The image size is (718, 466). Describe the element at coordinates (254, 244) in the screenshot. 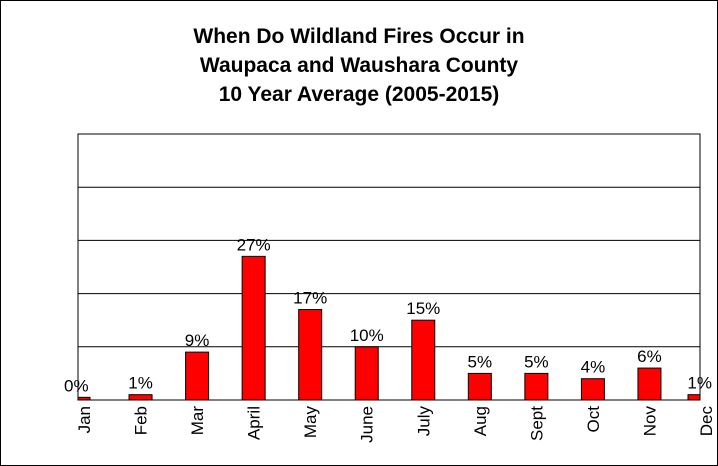

I see `data-label-april: 27%` at that location.